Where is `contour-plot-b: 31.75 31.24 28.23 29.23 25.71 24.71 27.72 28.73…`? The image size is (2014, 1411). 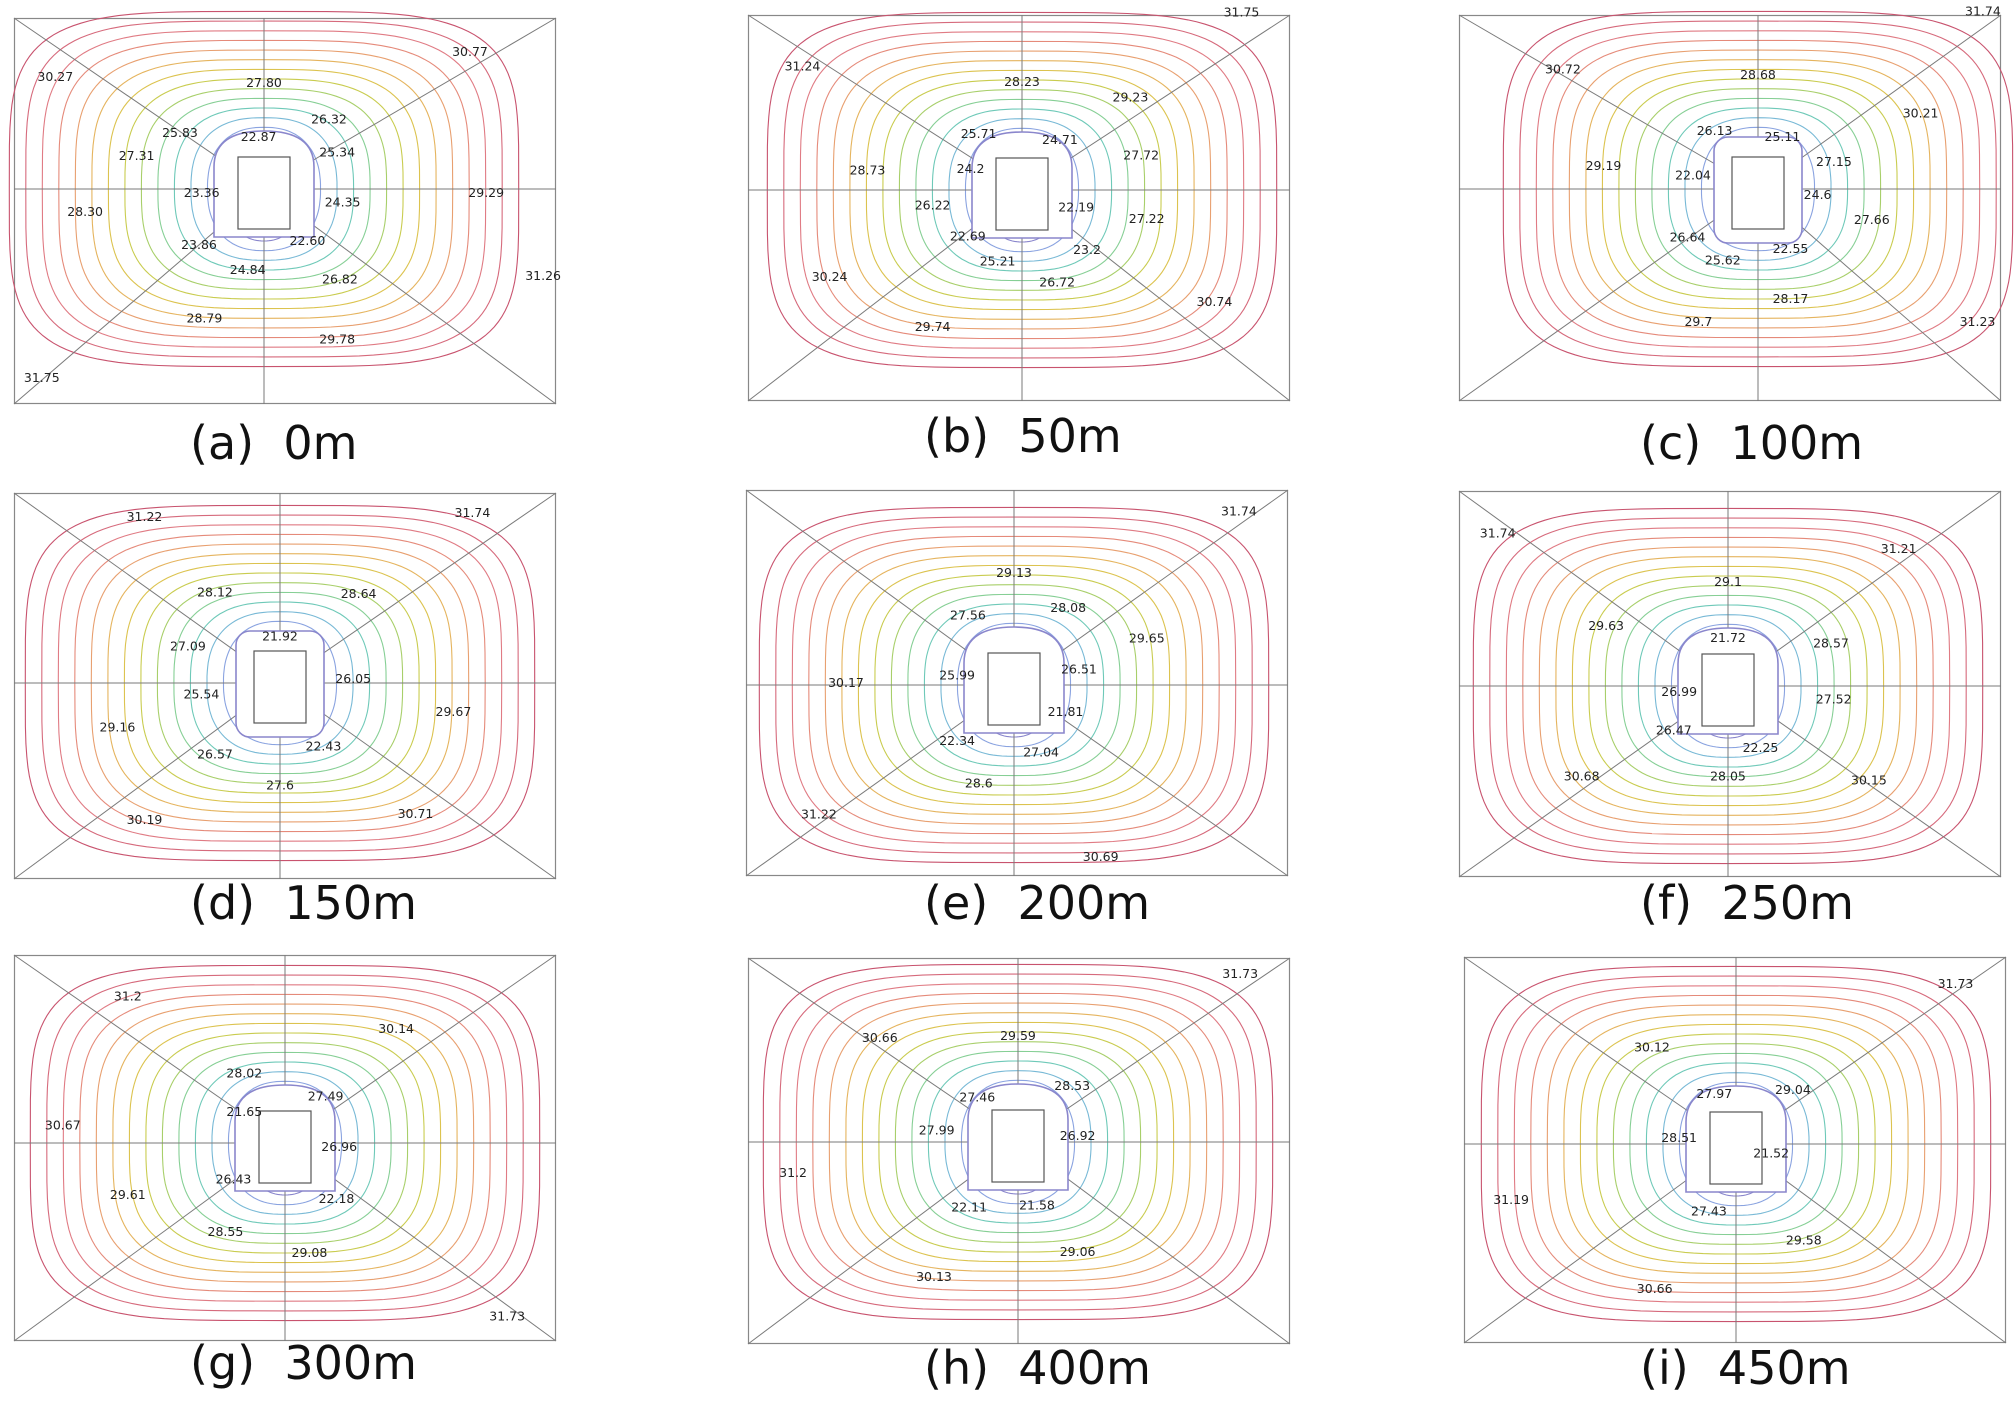
contour-plot-b: 31.75 31.24 28.23 29.23 25.71 24.71 27.72 28.73… is located at coordinates (1019, 203).